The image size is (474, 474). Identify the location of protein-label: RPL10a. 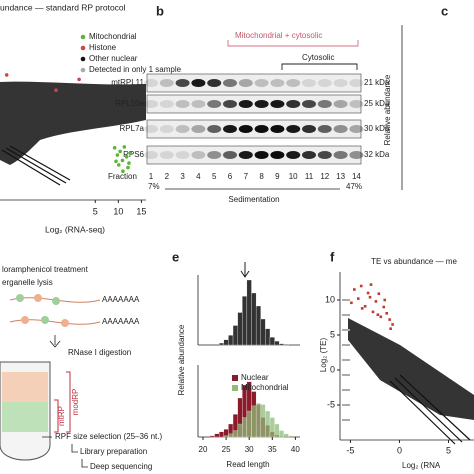
(129, 103).